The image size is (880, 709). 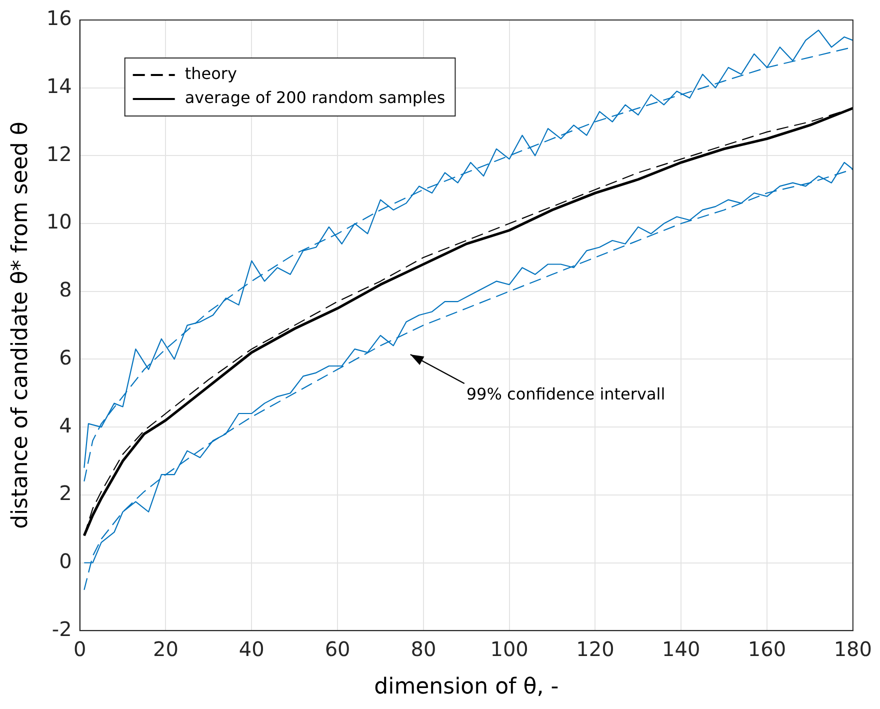 I want to click on x-tick-label: 40, so click(x=251, y=648).